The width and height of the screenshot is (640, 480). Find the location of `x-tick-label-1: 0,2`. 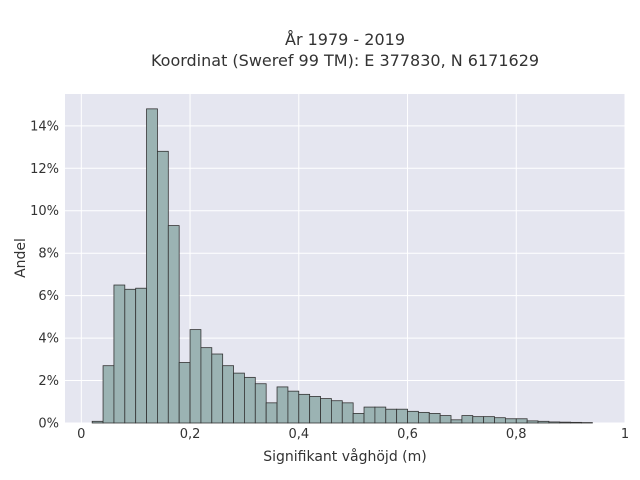

x-tick-label-1: 0,2 is located at coordinates (190, 434).